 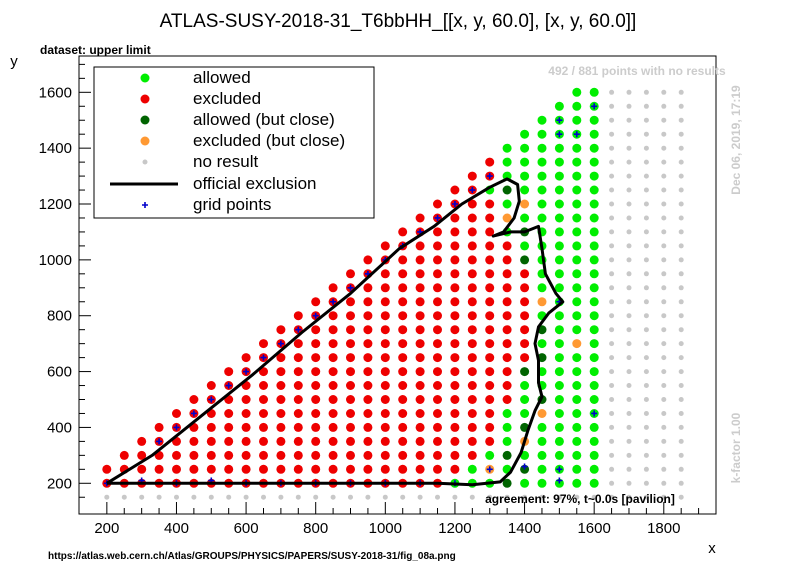 I want to click on point-excluded-close, so click(x=525, y=204).